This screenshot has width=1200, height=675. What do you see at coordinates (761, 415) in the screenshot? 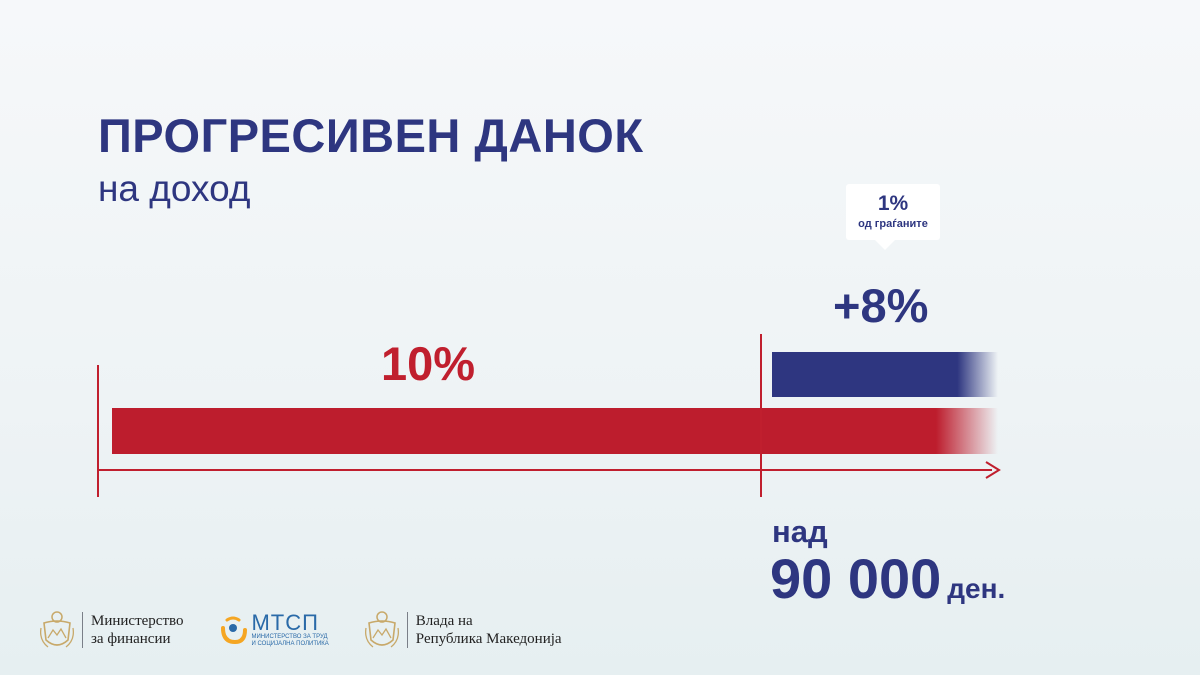
I see `threshold-tick` at bounding box center [761, 415].